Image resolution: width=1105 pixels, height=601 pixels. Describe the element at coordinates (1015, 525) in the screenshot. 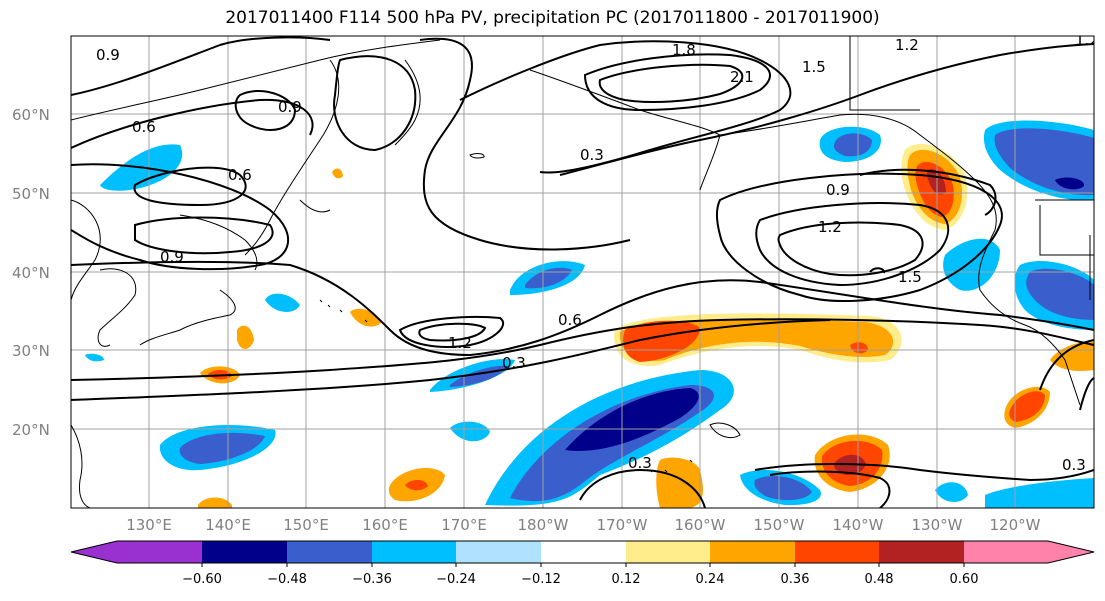

I see `lon-label: 120°W` at that location.